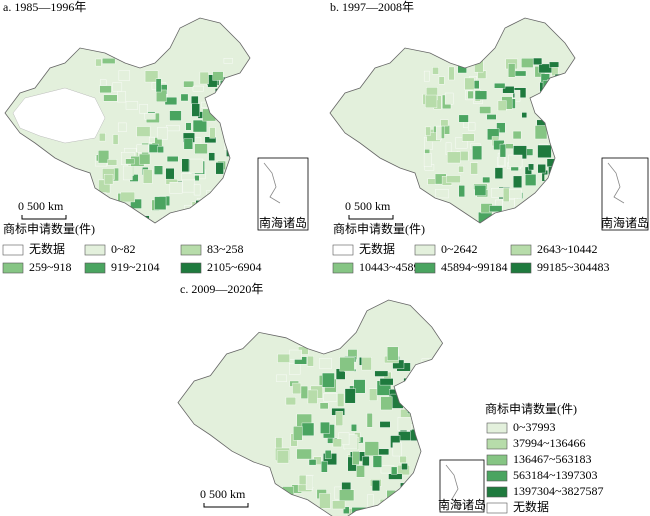 The width and height of the screenshot is (650, 516). I want to click on legend-label: 563184~1397303, so click(555, 475).